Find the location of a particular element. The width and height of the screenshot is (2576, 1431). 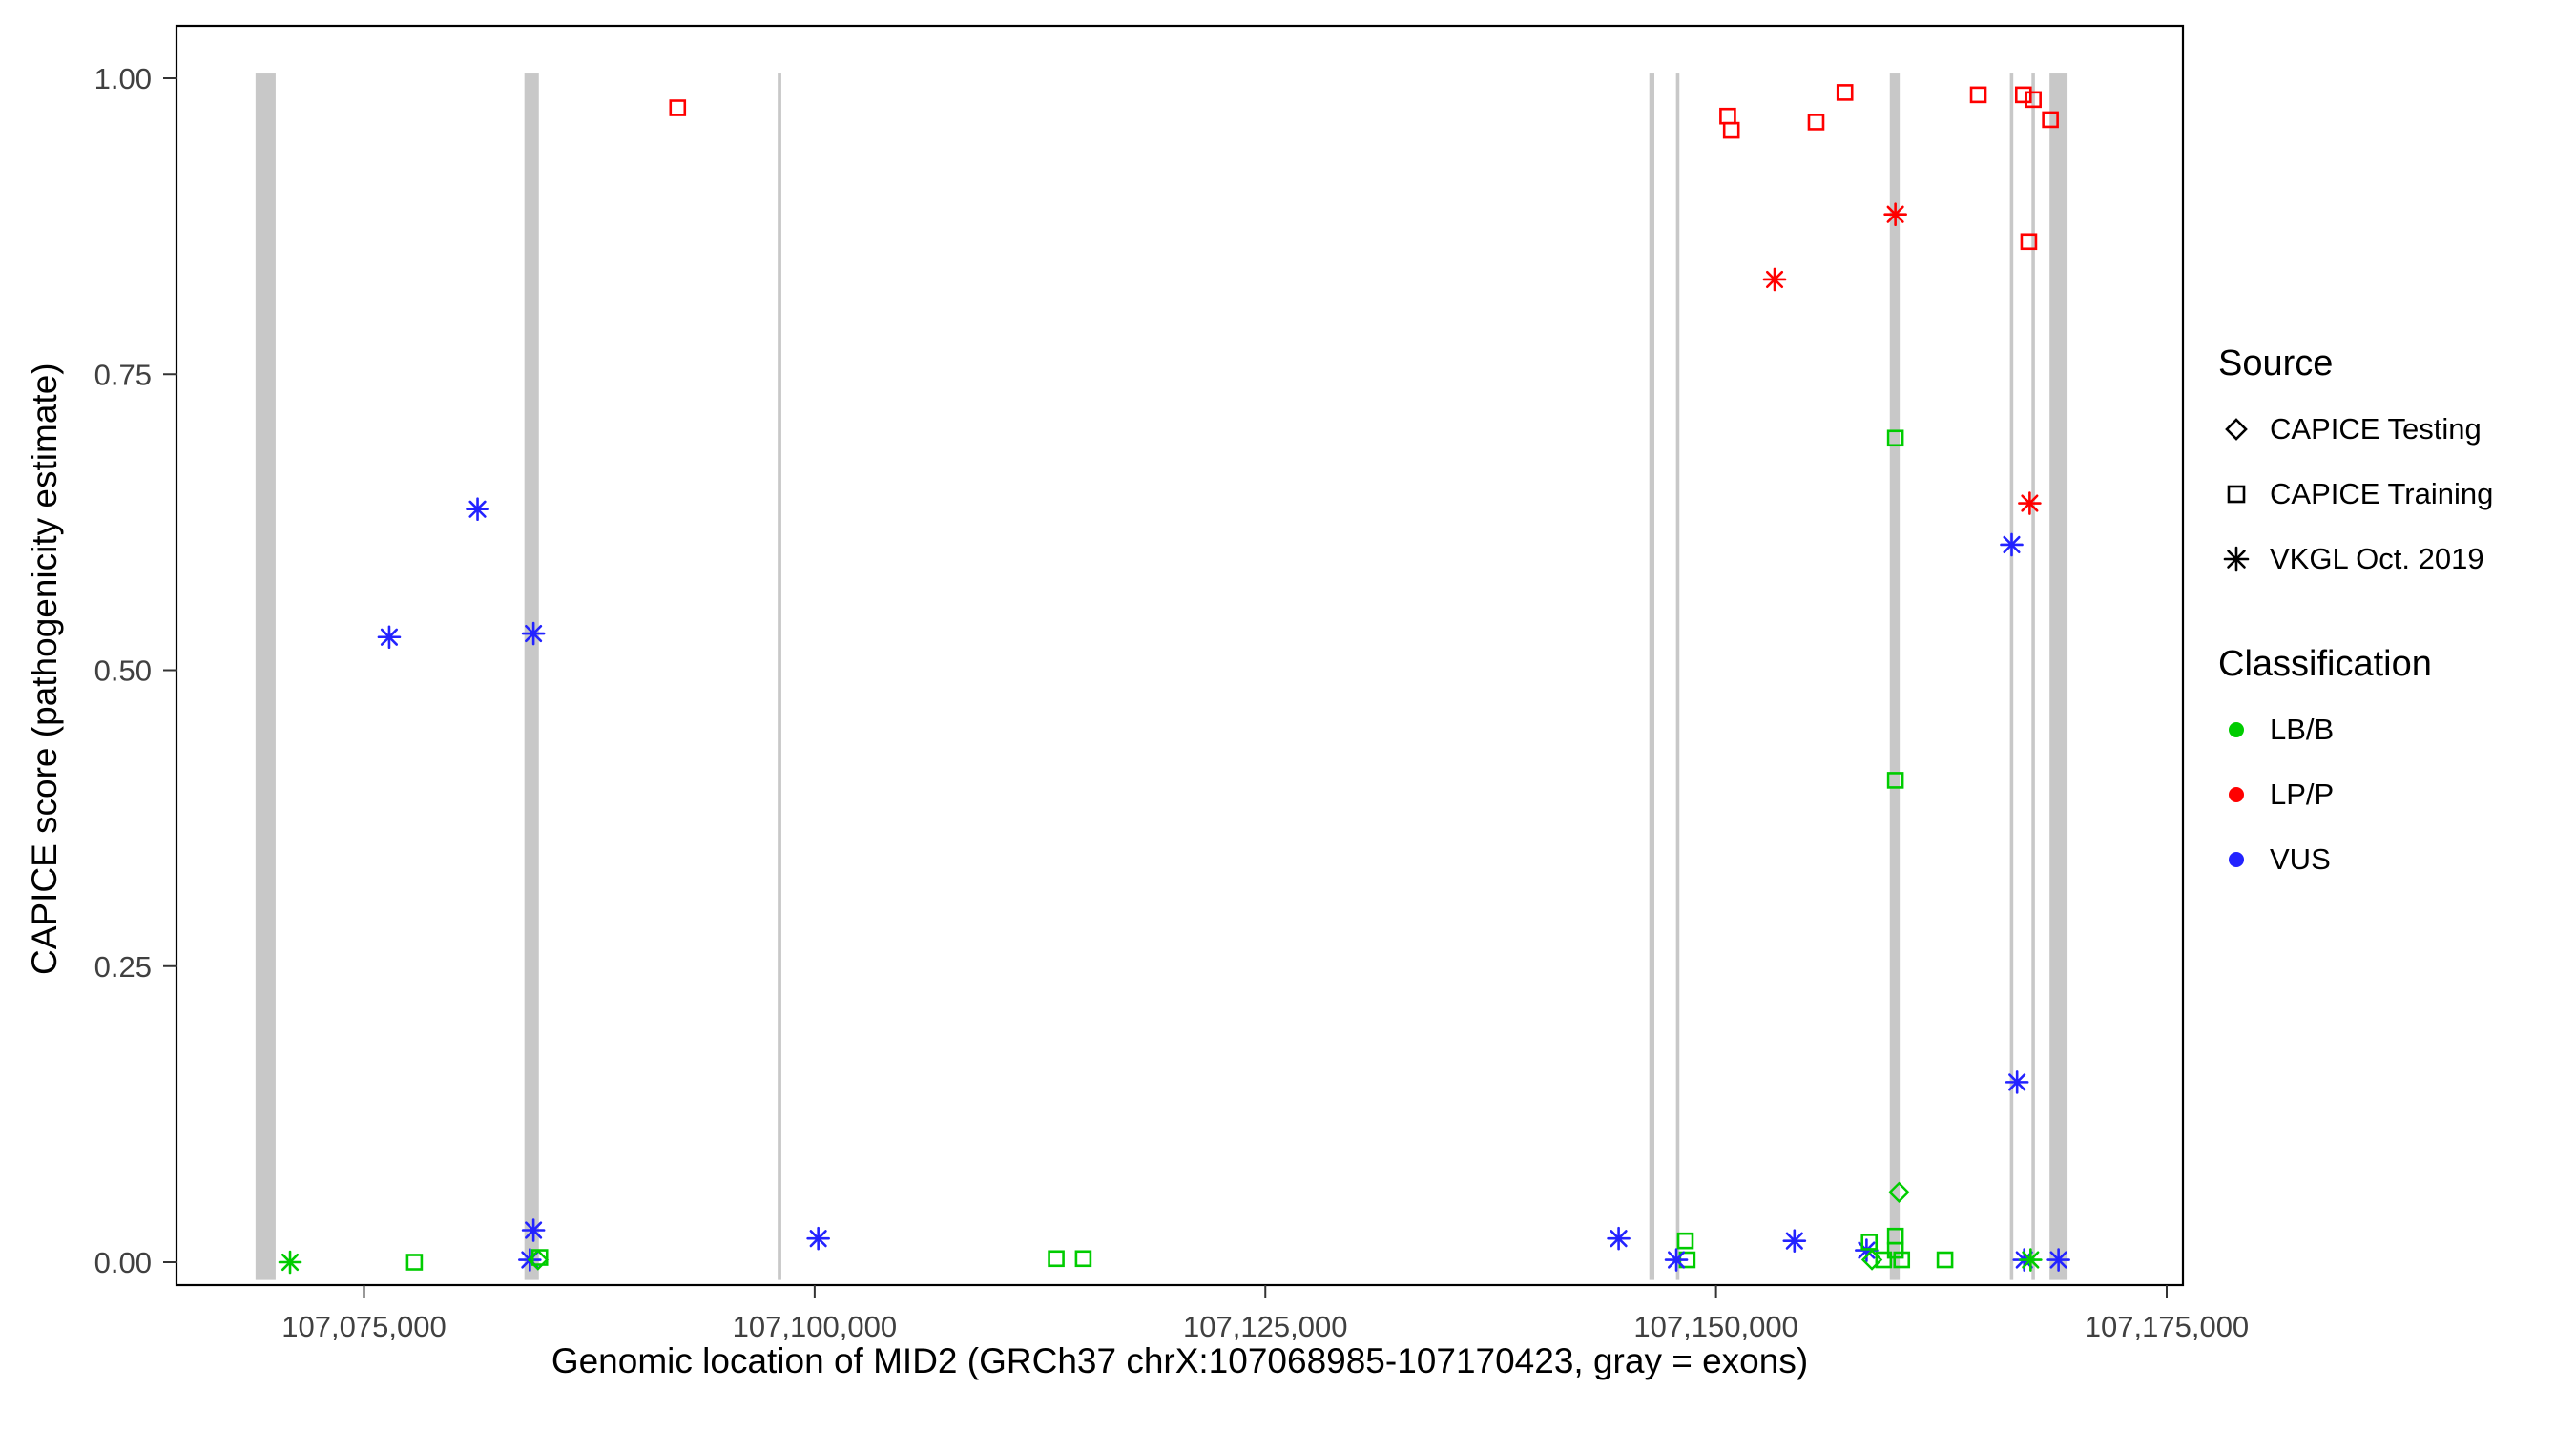

legend-item-capice-testing: CAPICE Testing is located at coordinates (2355, 429).